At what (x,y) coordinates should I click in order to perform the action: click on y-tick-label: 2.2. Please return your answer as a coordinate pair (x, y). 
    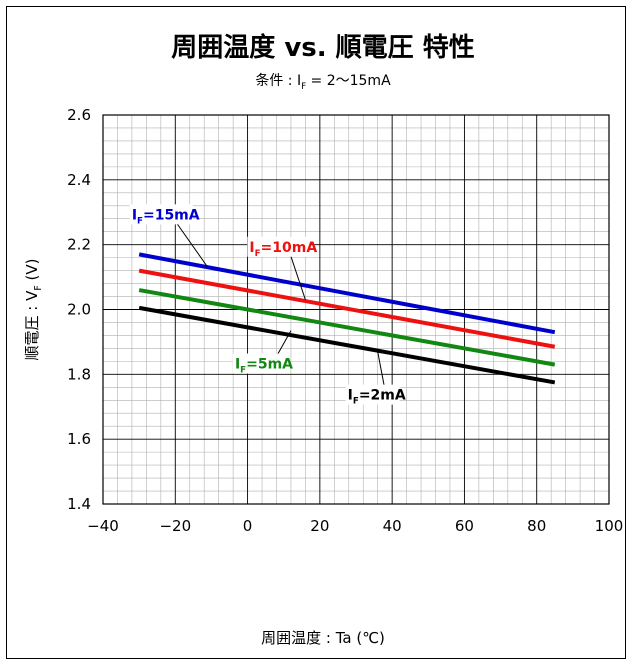
    Looking at the image, I should click on (79, 245).